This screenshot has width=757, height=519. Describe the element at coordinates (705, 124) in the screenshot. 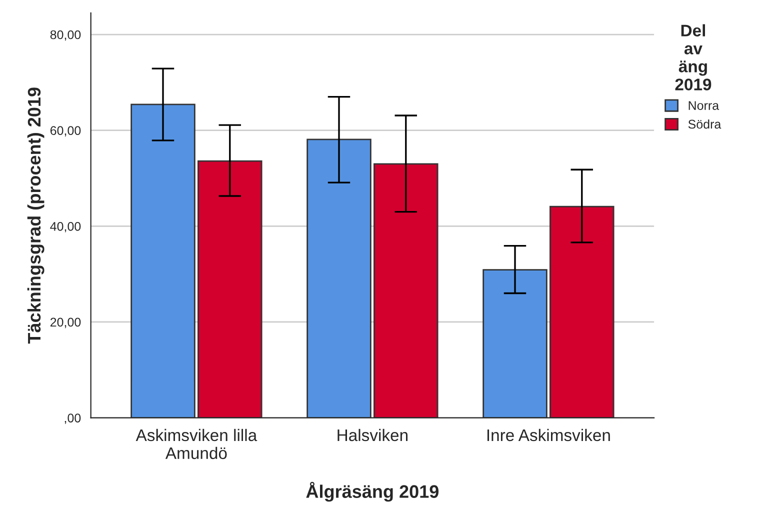

I see `legend-label: Södra` at that location.